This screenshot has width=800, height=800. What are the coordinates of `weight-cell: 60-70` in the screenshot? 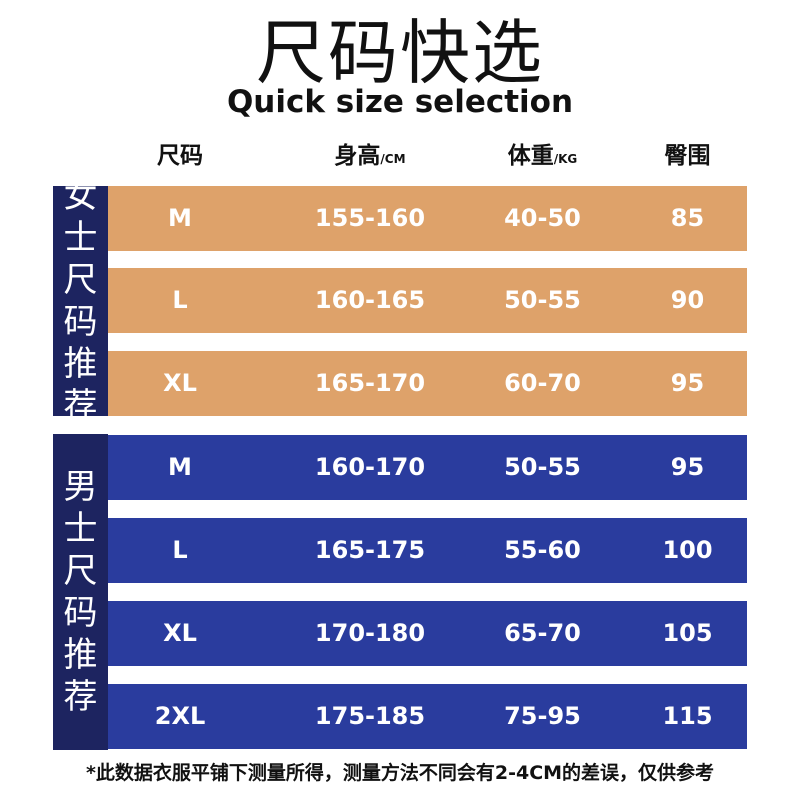 It's located at (542, 383).